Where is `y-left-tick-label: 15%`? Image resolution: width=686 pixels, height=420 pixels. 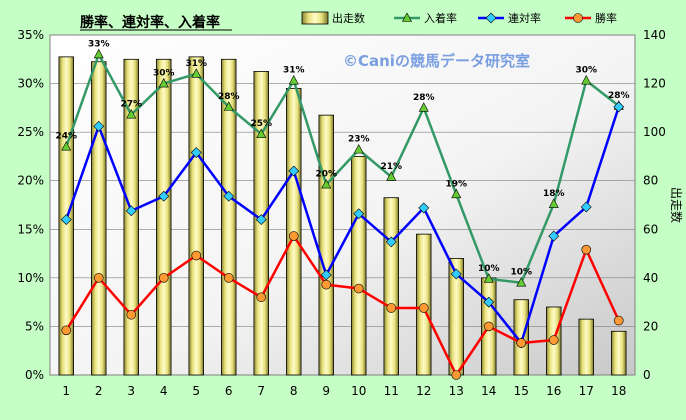 y-left-tick-label: 15% is located at coordinates (30, 229).